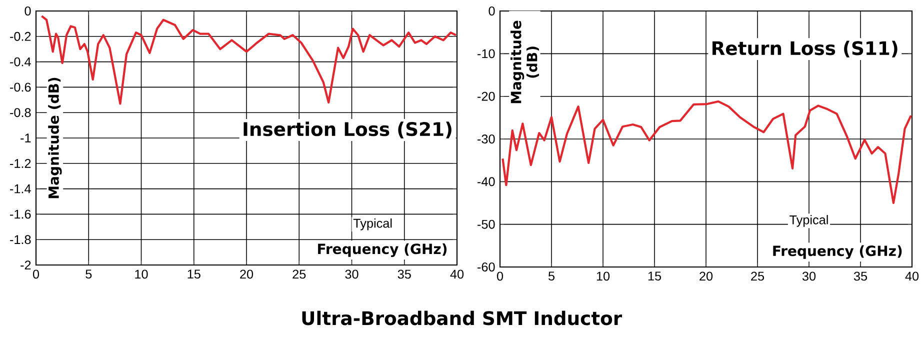 Image resolution: width=923 pixels, height=362 pixels. I want to click on text: Return Loss (S11), so click(805, 49).